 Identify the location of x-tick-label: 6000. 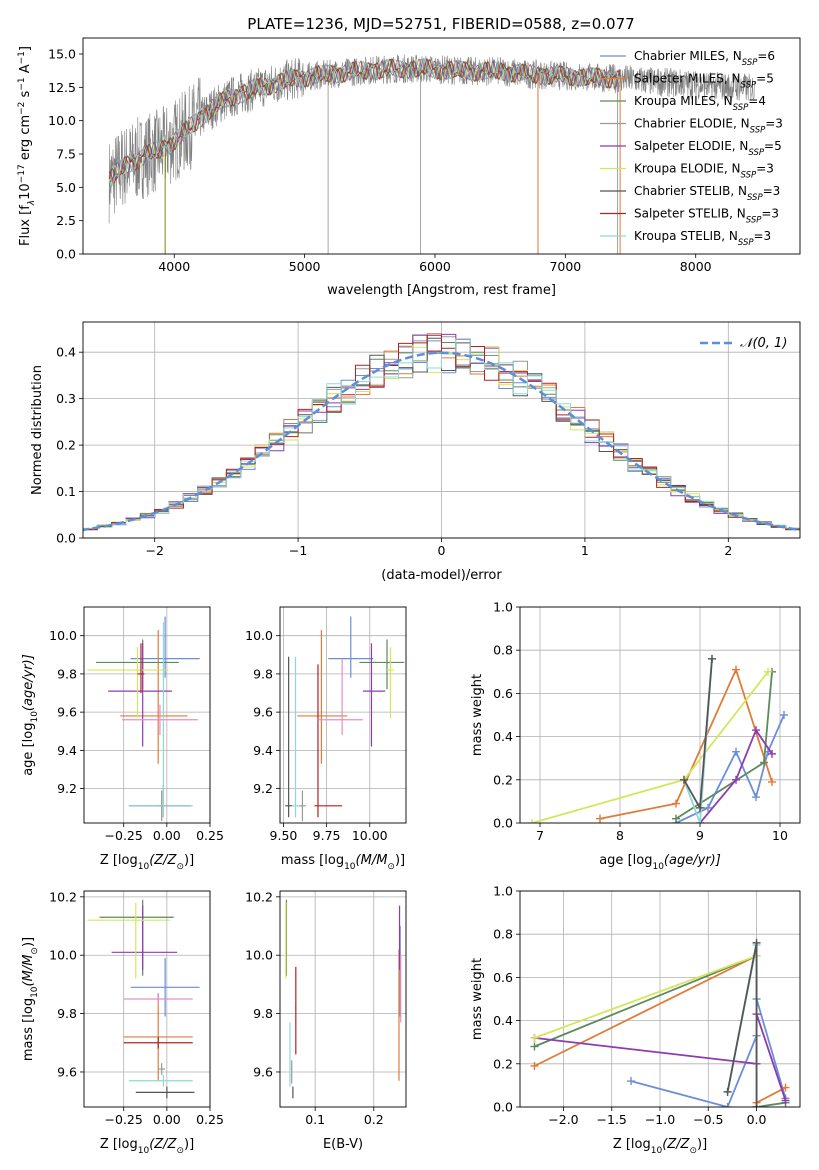
(435, 266).